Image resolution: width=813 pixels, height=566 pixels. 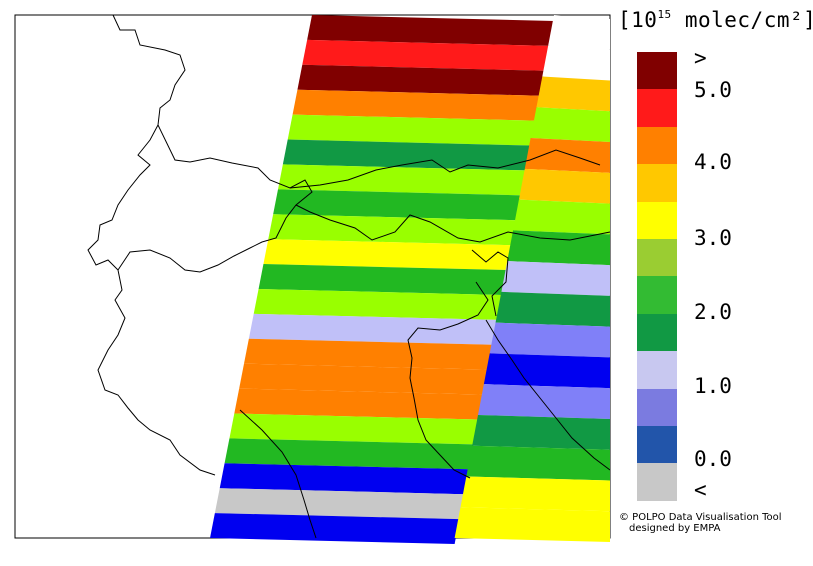 I want to click on alps-border, so click(x=445, y=169).